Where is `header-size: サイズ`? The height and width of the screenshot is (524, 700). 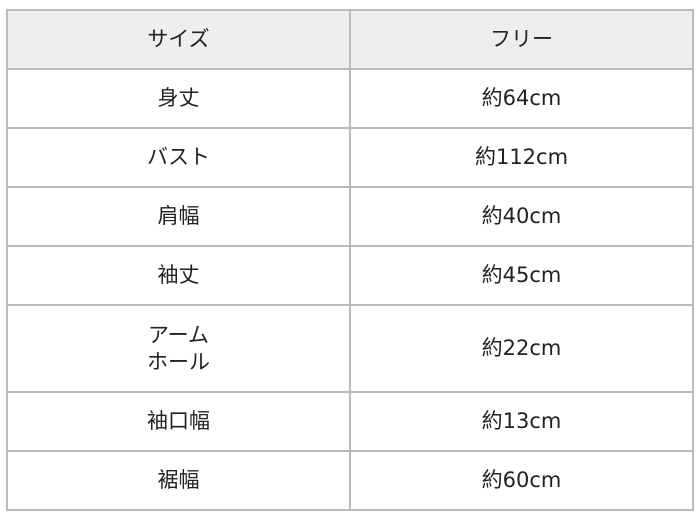 header-size: サイズ is located at coordinates (178, 39).